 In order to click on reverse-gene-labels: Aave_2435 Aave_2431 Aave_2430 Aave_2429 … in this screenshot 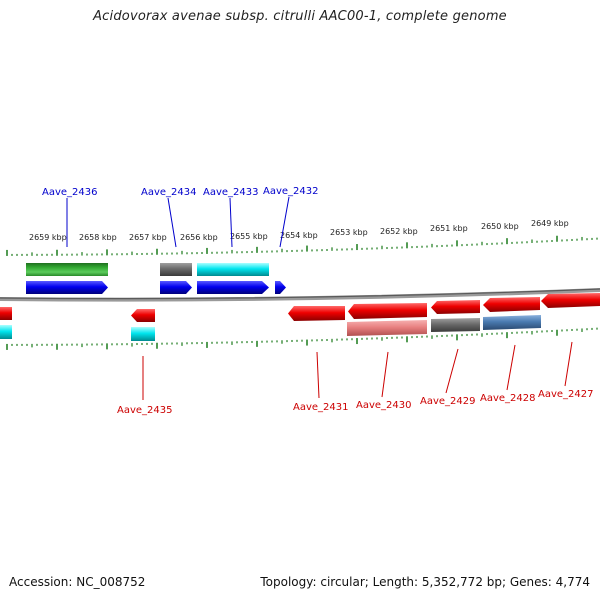, I will do `click(355, 402)`.